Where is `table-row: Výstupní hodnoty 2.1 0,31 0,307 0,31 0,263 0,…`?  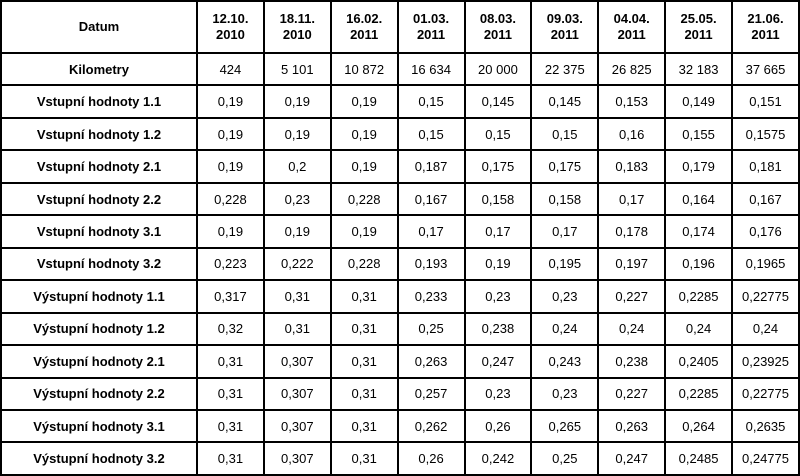
table-row: Výstupní hodnoty 2.1 0,31 0,307 0,31 0,263 0,… is located at coordinates (400, 361).